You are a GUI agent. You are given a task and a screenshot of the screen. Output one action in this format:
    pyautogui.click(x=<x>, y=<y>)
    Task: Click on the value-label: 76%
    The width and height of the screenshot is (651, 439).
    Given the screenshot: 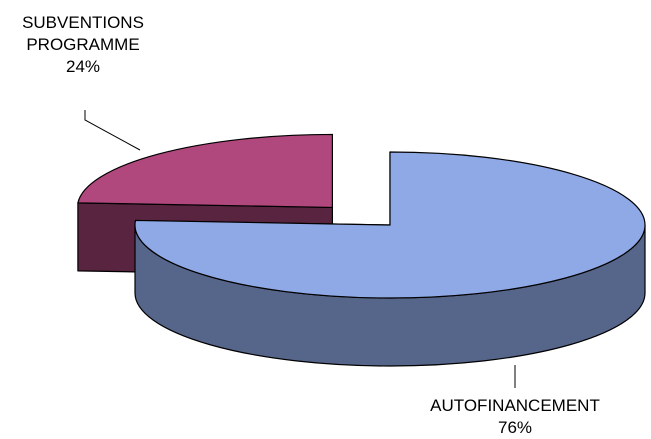 What is the action you would take?
    pyautogui.click(x=515, y=427)
    